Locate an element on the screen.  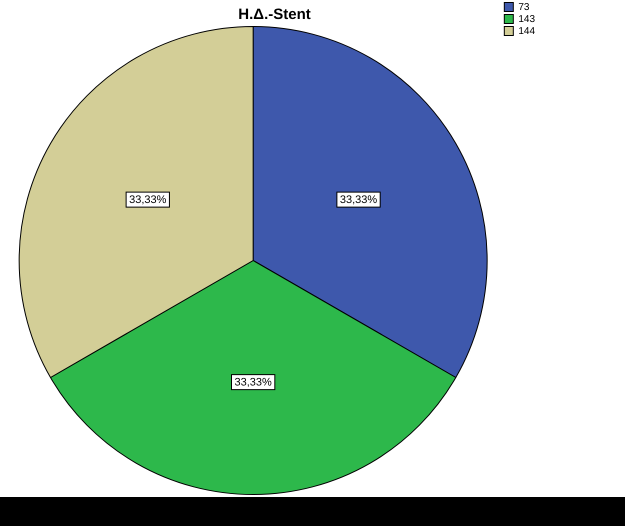
legend-label: 144 is located at coordinates (527, 31).